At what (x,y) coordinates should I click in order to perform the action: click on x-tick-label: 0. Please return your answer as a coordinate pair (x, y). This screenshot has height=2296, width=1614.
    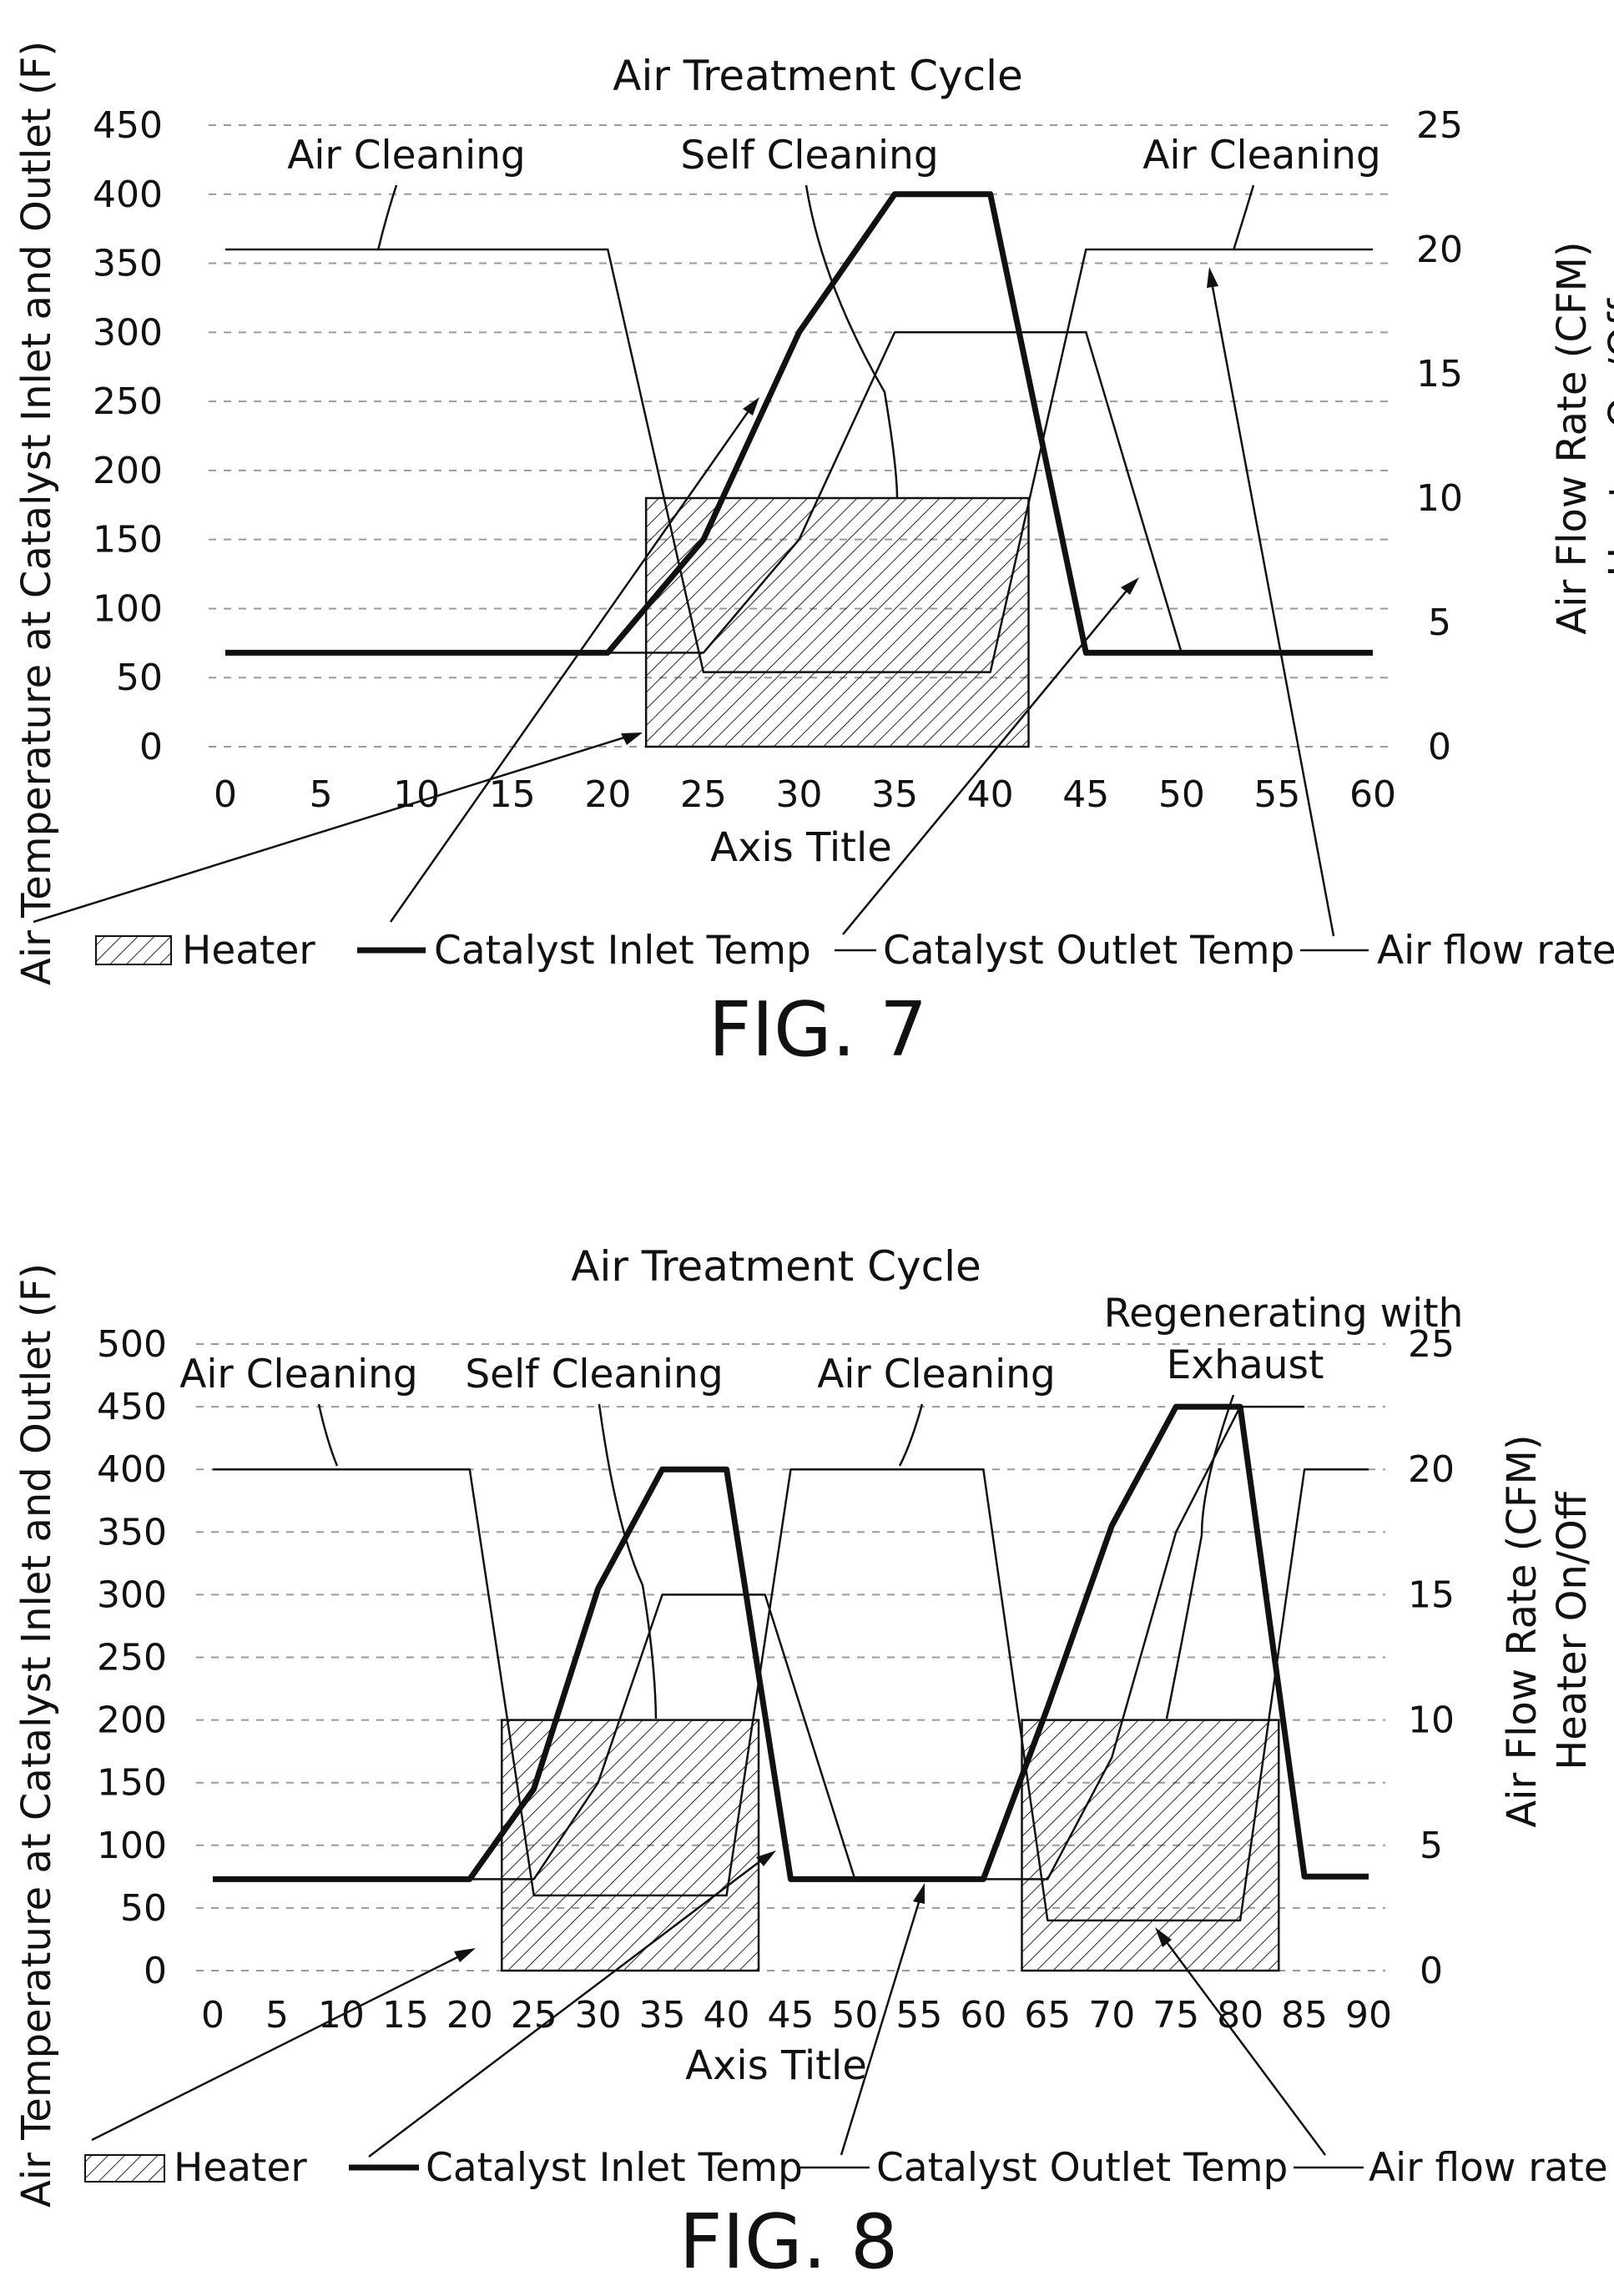
    Looking at the image, I should click on (212, 2015).